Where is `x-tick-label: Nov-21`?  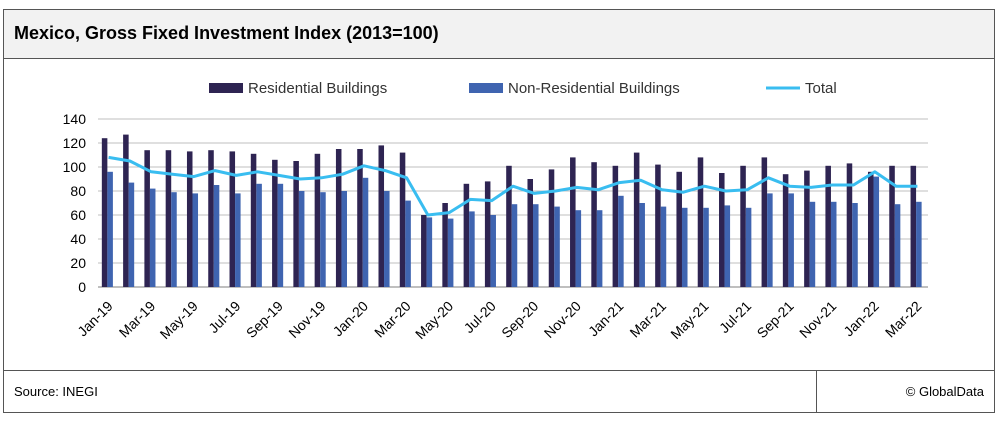 x-tick-label: Nov-21 is located at coordinates (817, 319).